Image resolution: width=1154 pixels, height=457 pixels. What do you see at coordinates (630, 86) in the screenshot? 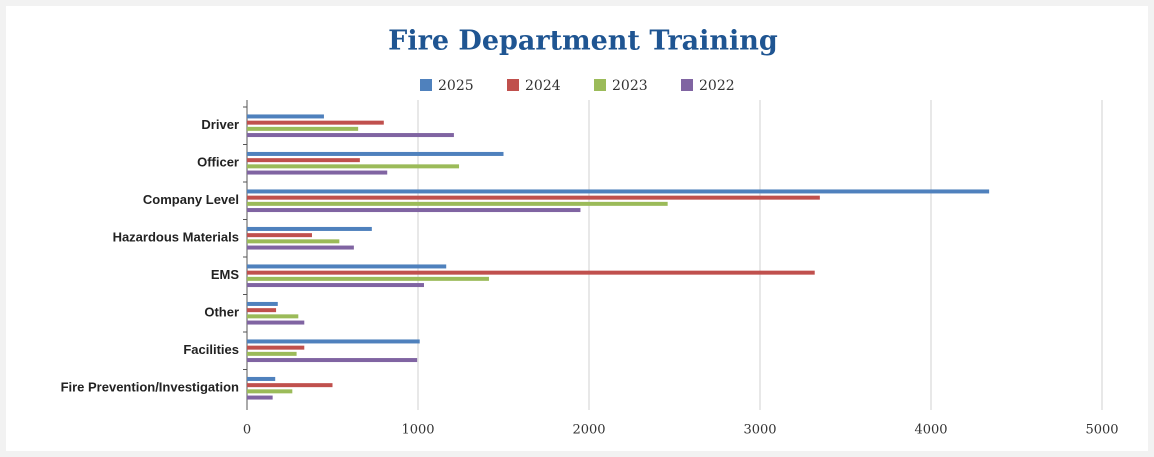
I see `legend-label: 2023` at bounding box center [630, 86].